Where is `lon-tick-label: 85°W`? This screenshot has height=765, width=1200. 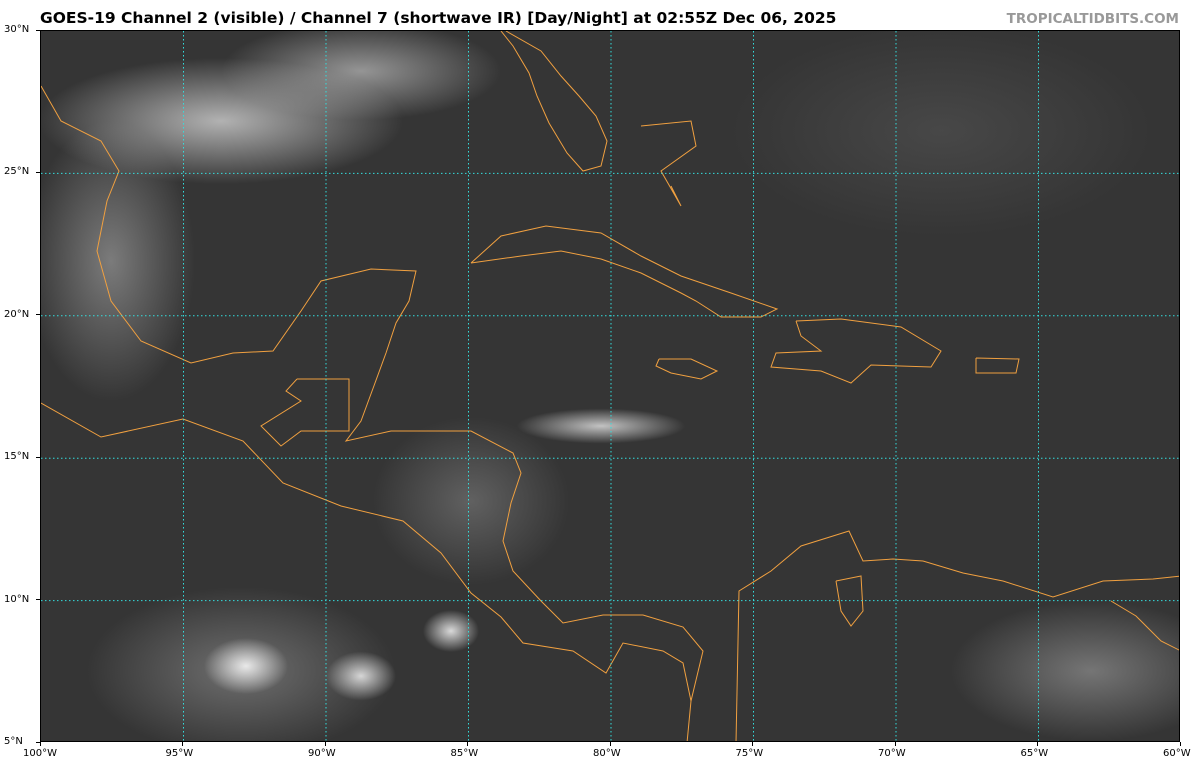 lon-tick-label: 85°W is located at coordinates (464, 753).